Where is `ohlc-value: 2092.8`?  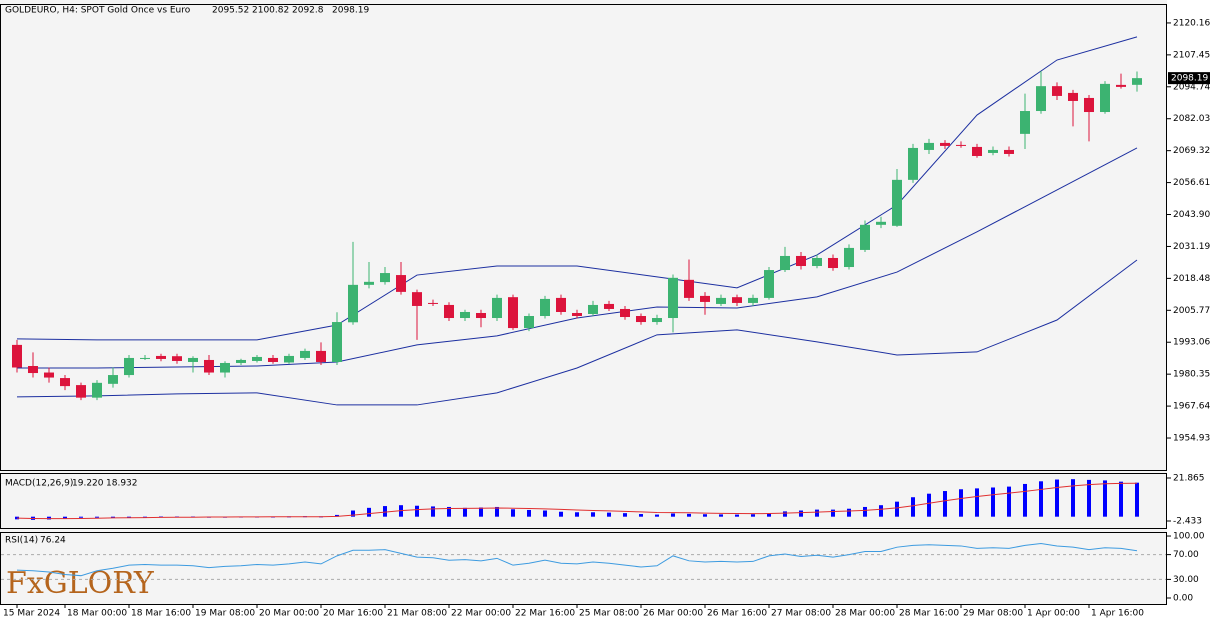
ohlc-value: 2092.8 is located at coordinates (308, 11).